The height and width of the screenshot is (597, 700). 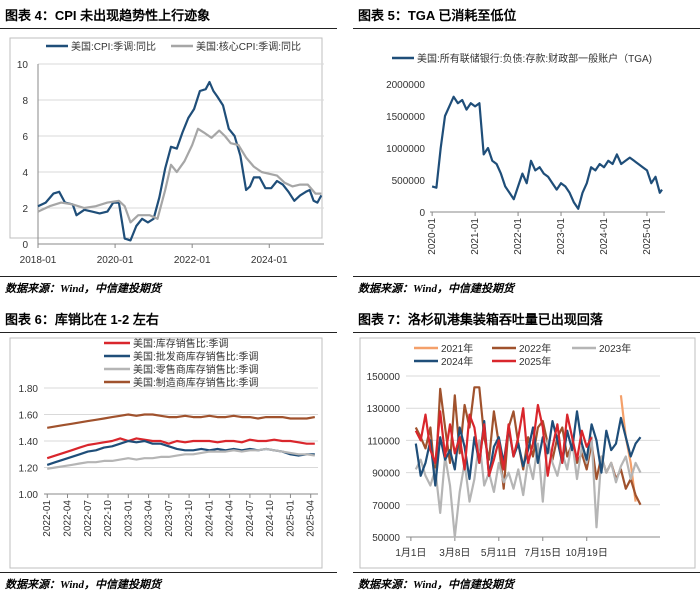 I want to click on p3-x-tick-label: 2023-04, so click(x=149, y=518).